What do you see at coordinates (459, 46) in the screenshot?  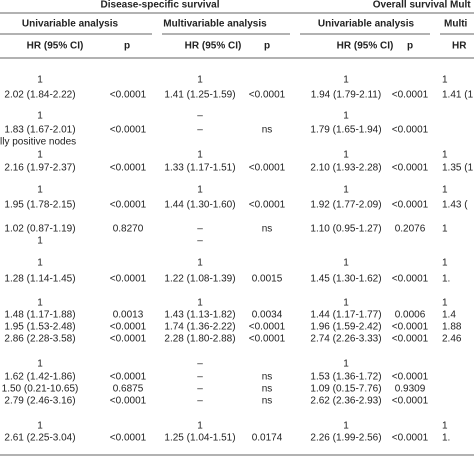 I see `column-header: HR` at bounding box center [459, 46].